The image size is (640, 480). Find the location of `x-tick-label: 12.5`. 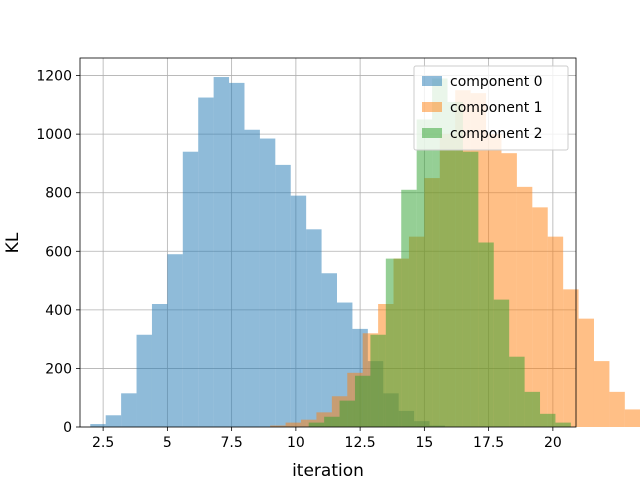

x-tick-label: 12.5 is located at coordinates (360, 443).